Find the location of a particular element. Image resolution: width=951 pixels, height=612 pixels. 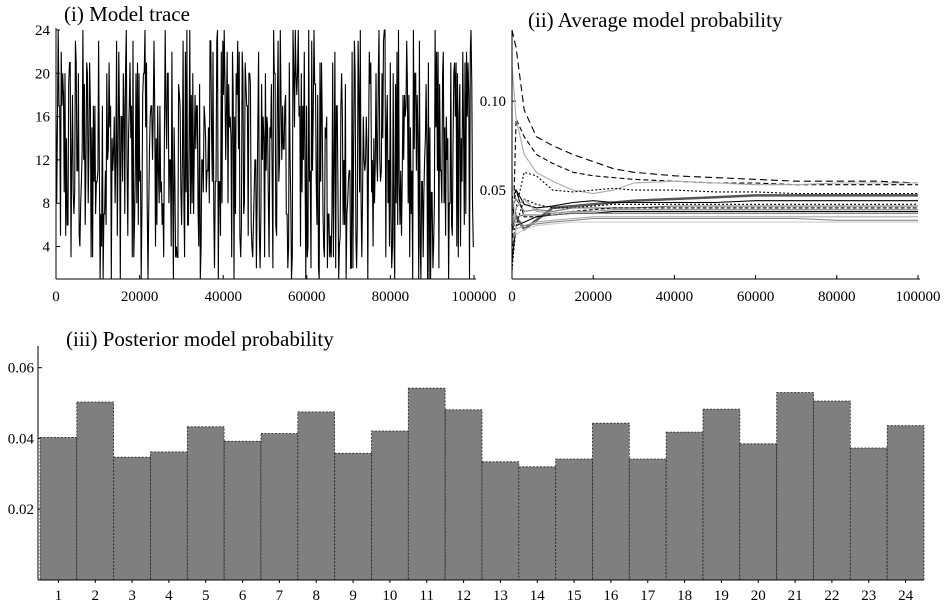

model-trace-x-ticks: 0 20000 40000 60000 80000 100000 is located at coordinates (274, 290).